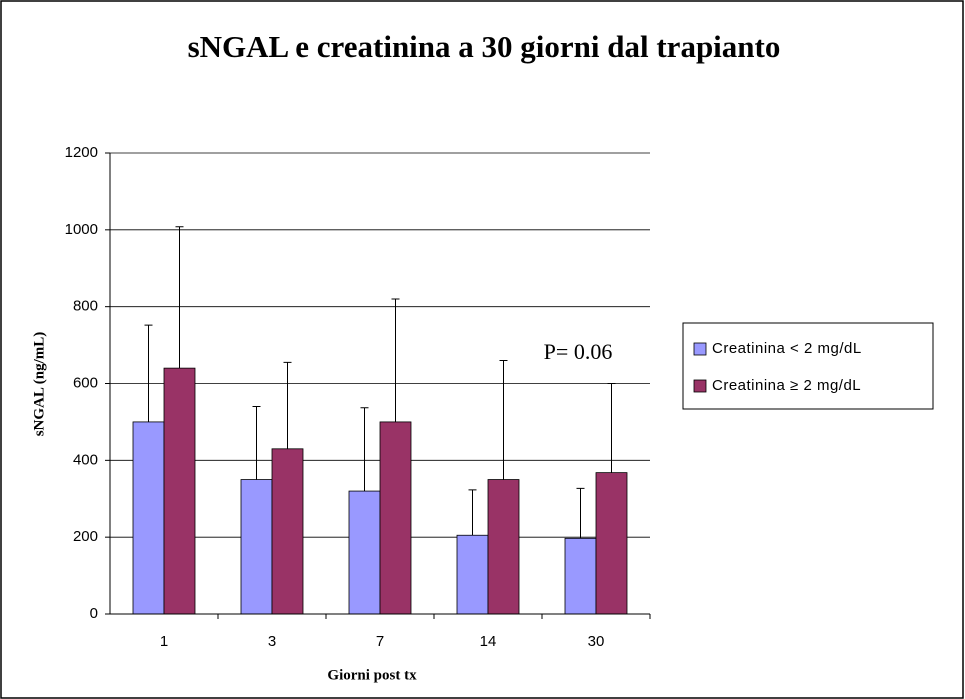  What do you see at coordinates (81, 152) in the screenshot?
I see `y-tick-label: 1200` at bounding box center [81, 152].